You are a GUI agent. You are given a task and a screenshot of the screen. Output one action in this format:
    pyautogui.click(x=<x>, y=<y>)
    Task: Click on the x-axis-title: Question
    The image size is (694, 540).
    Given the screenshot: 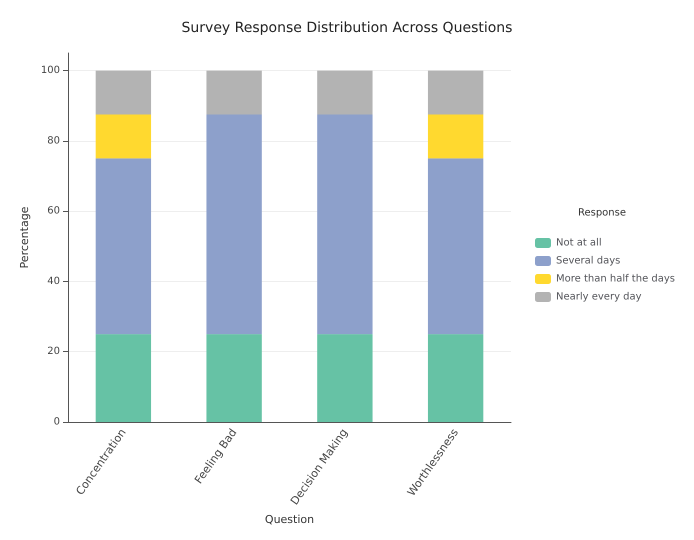 What is the action you would take?
    pyautogui.click(x=289, y=519)
    